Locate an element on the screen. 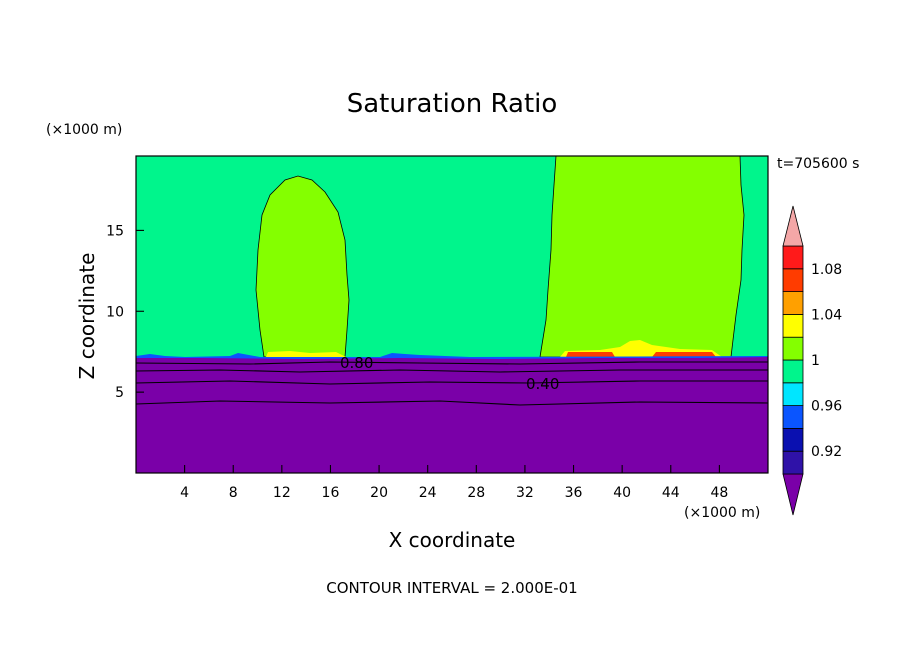 The height and width of the screenshot is (654, 904). x-tick-label: 44 is located at coordinates (671, 493).